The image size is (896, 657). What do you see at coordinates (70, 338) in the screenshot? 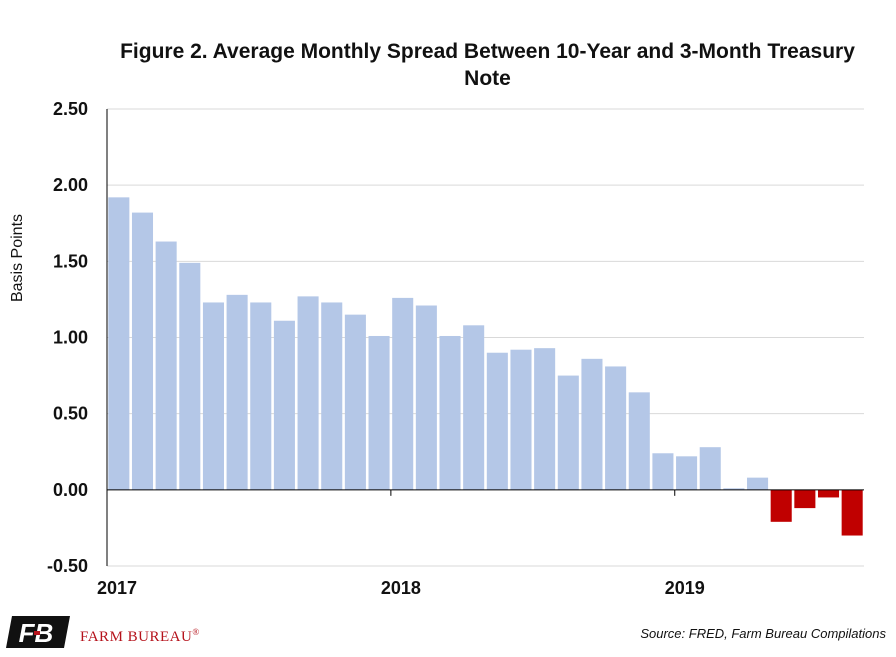
I see `y-tick-label: 1.00` at bounding box center [70, 338].